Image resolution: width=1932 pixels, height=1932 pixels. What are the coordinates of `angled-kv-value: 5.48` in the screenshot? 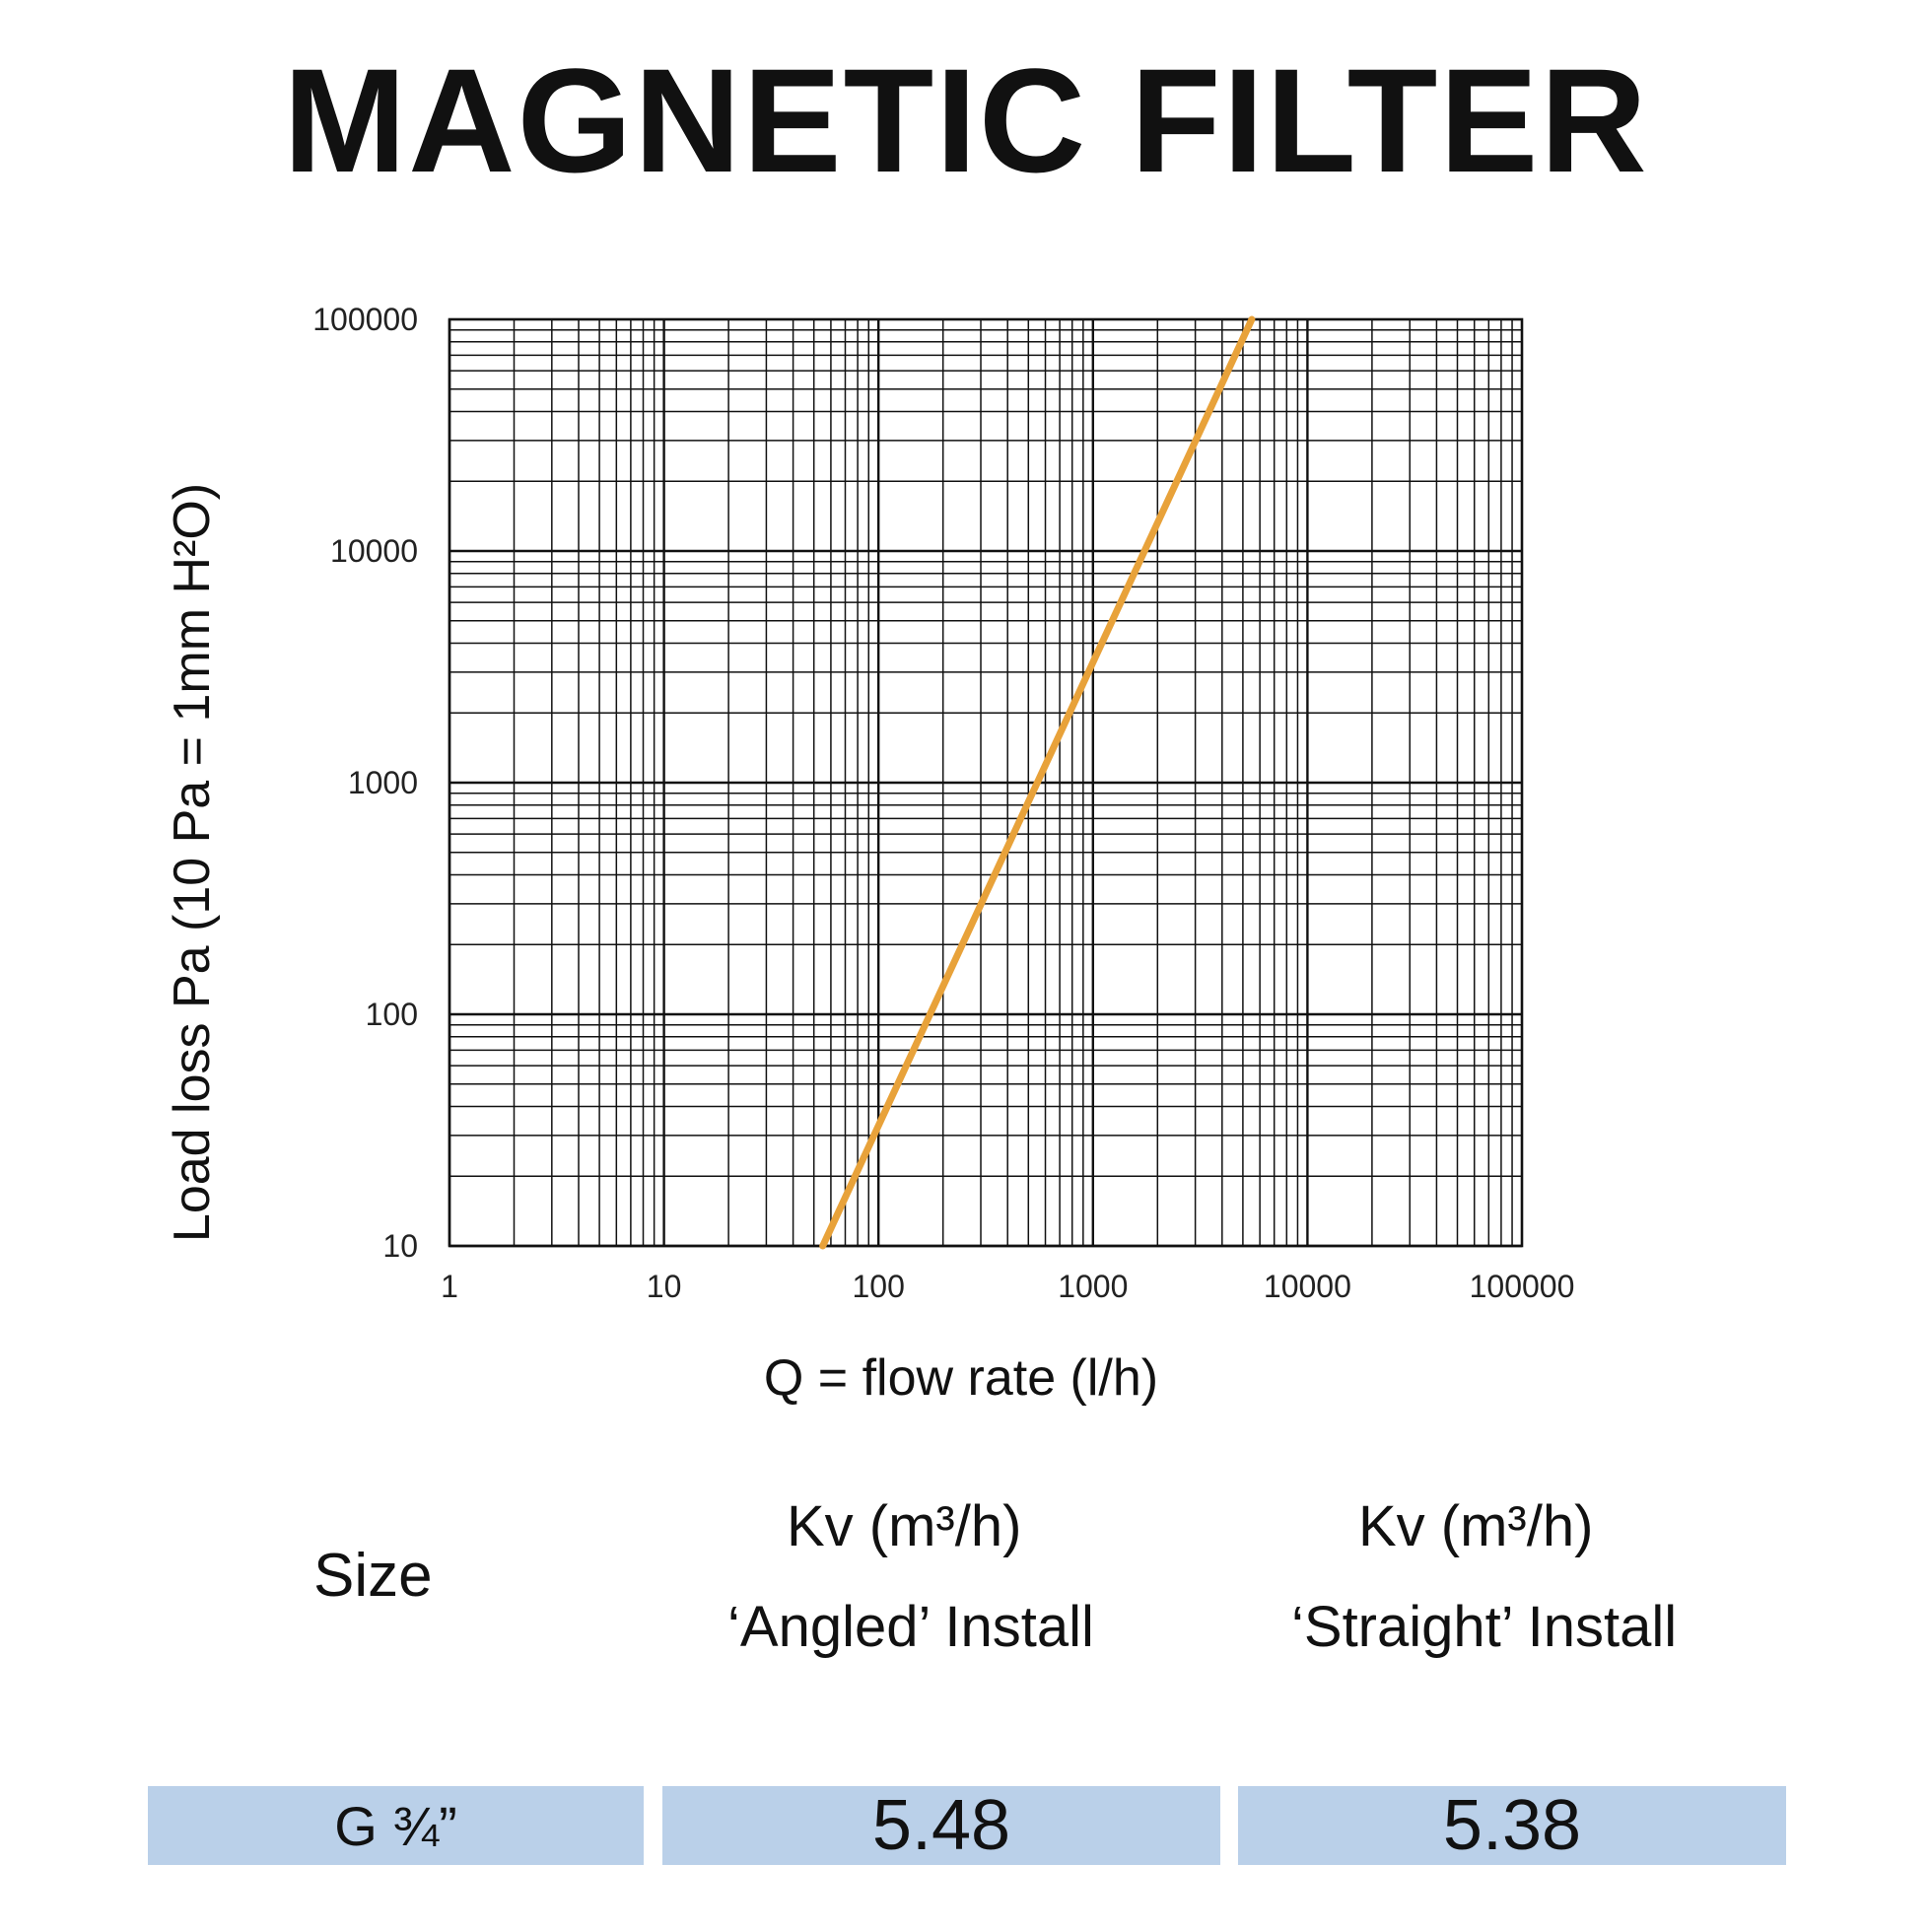 It's located at (941, 1826).